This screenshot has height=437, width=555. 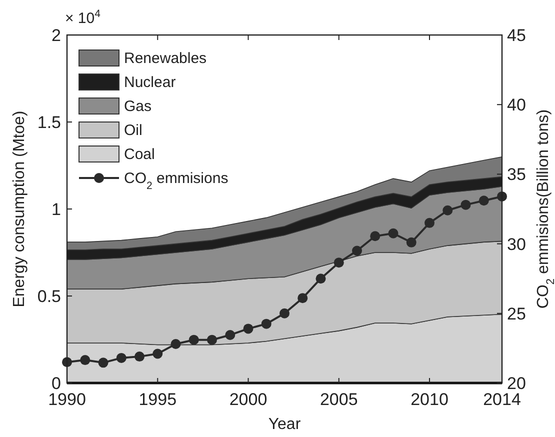 I want to click on y2-tick-label: 35, so click(x=516, y=174).